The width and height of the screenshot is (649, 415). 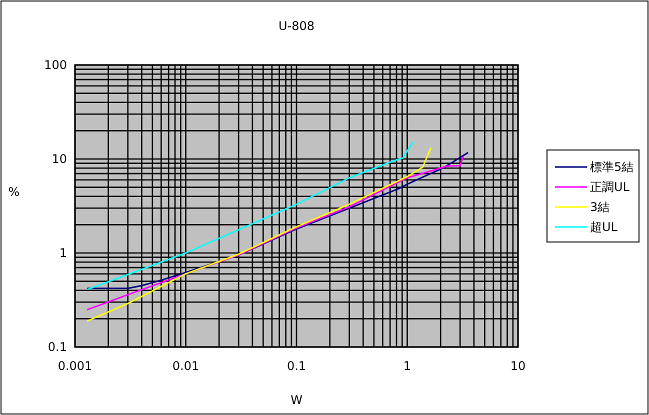 I want to click on x-tick-label: 1, so click(x=407, y=366).